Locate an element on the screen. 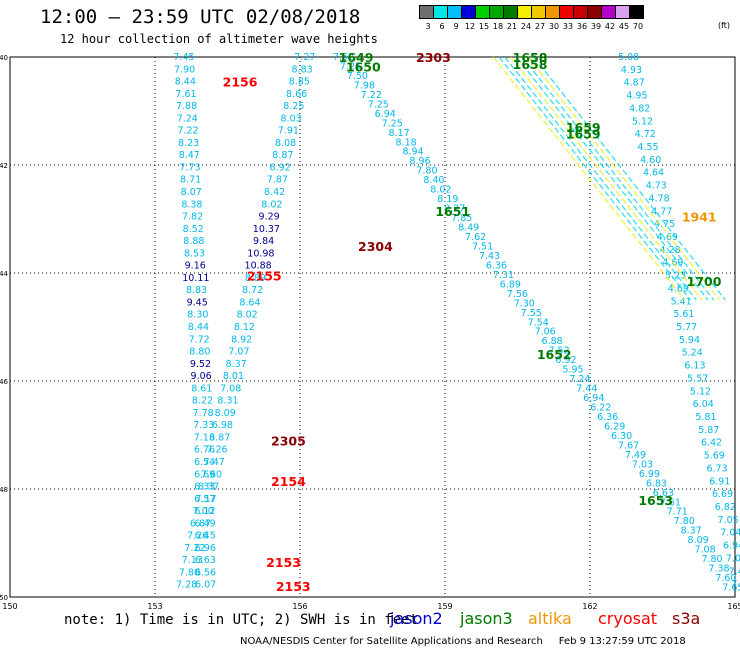 The height and width of the screenshot is (650, 740). swh-value: 7.85 is located at coordinates (461, 218).